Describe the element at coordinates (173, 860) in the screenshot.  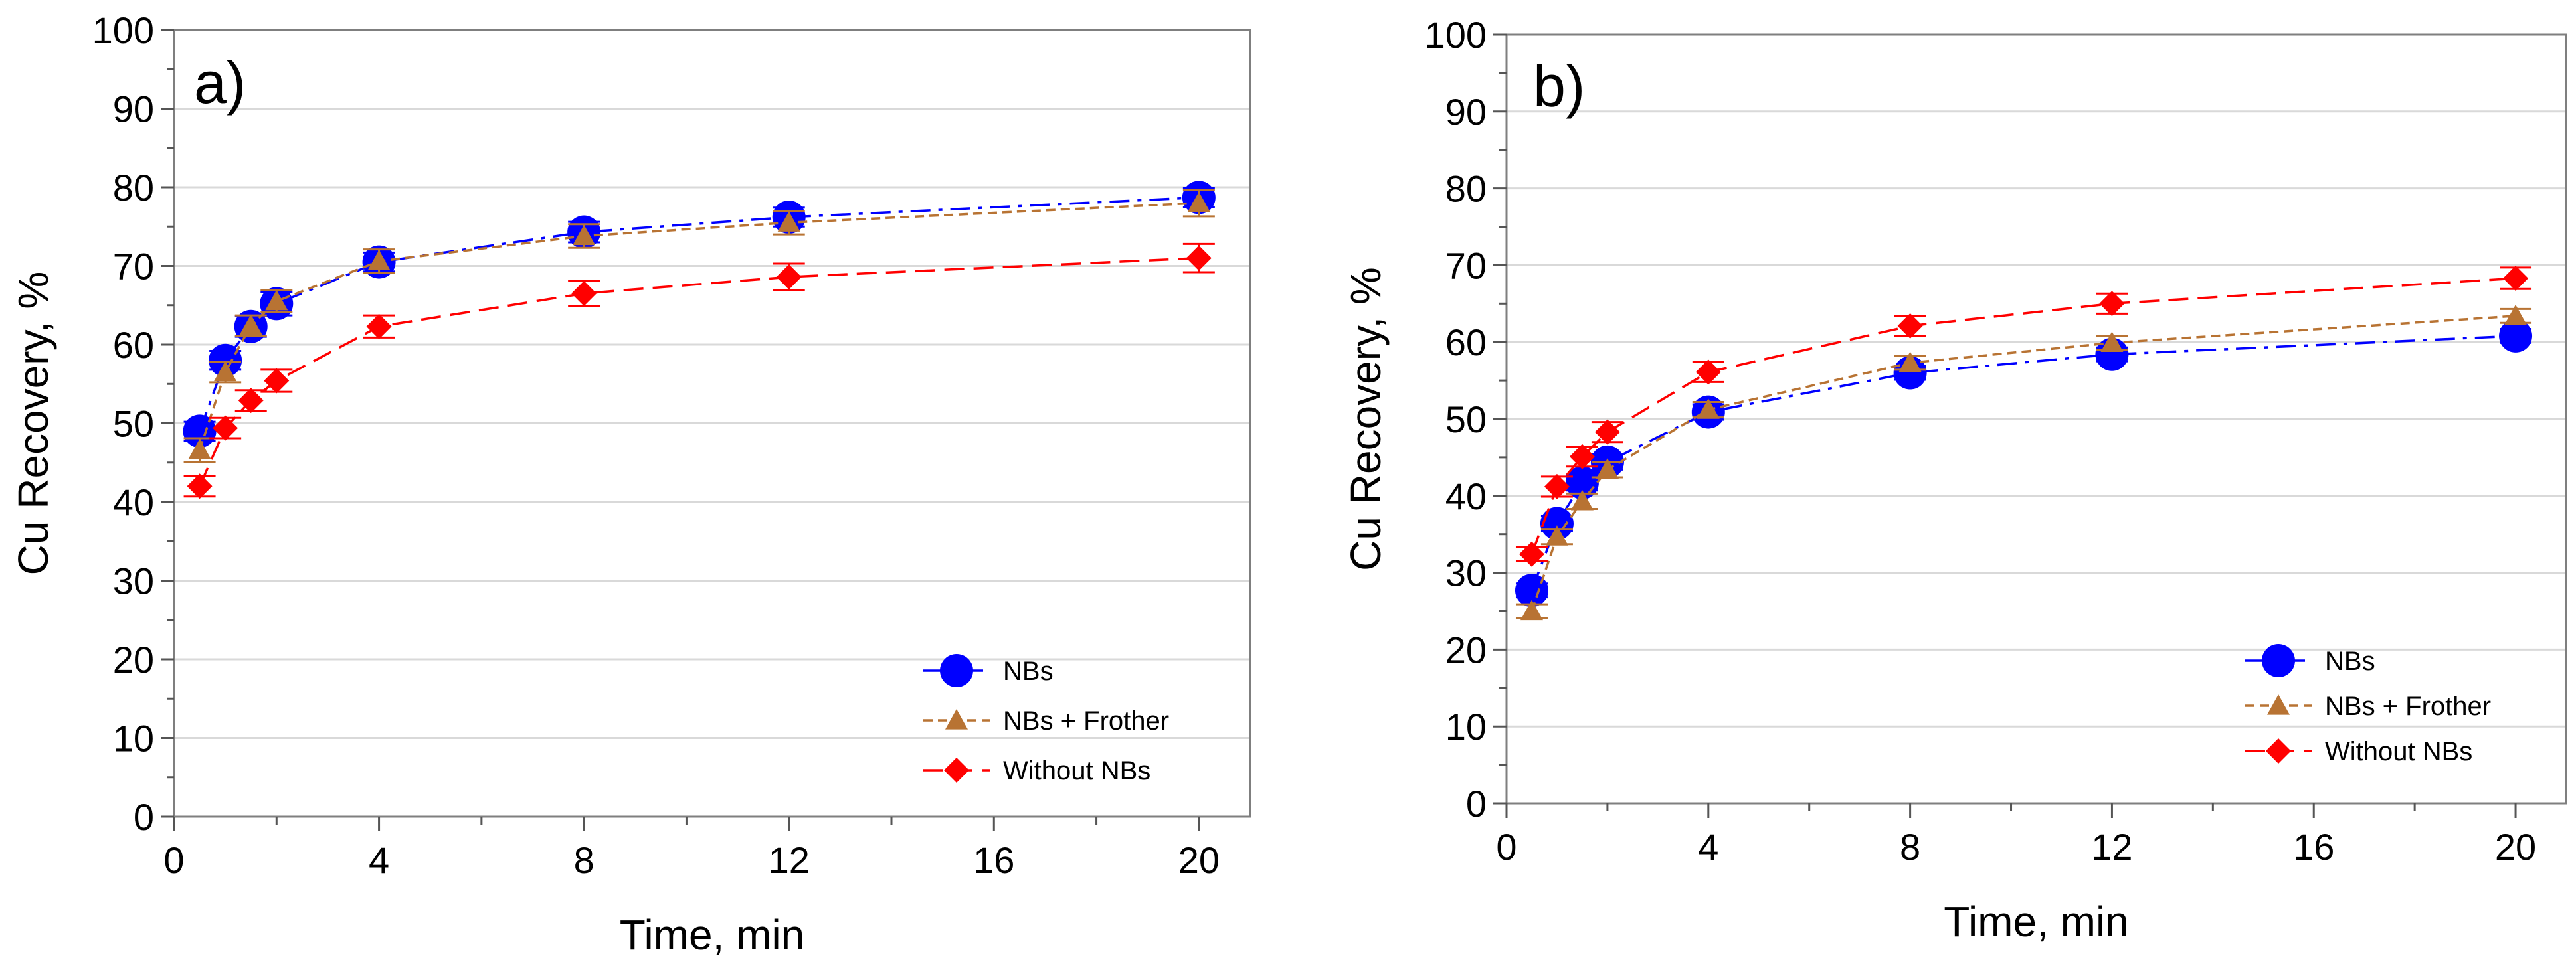
I see `x-tick-label-0: 0` at that location.